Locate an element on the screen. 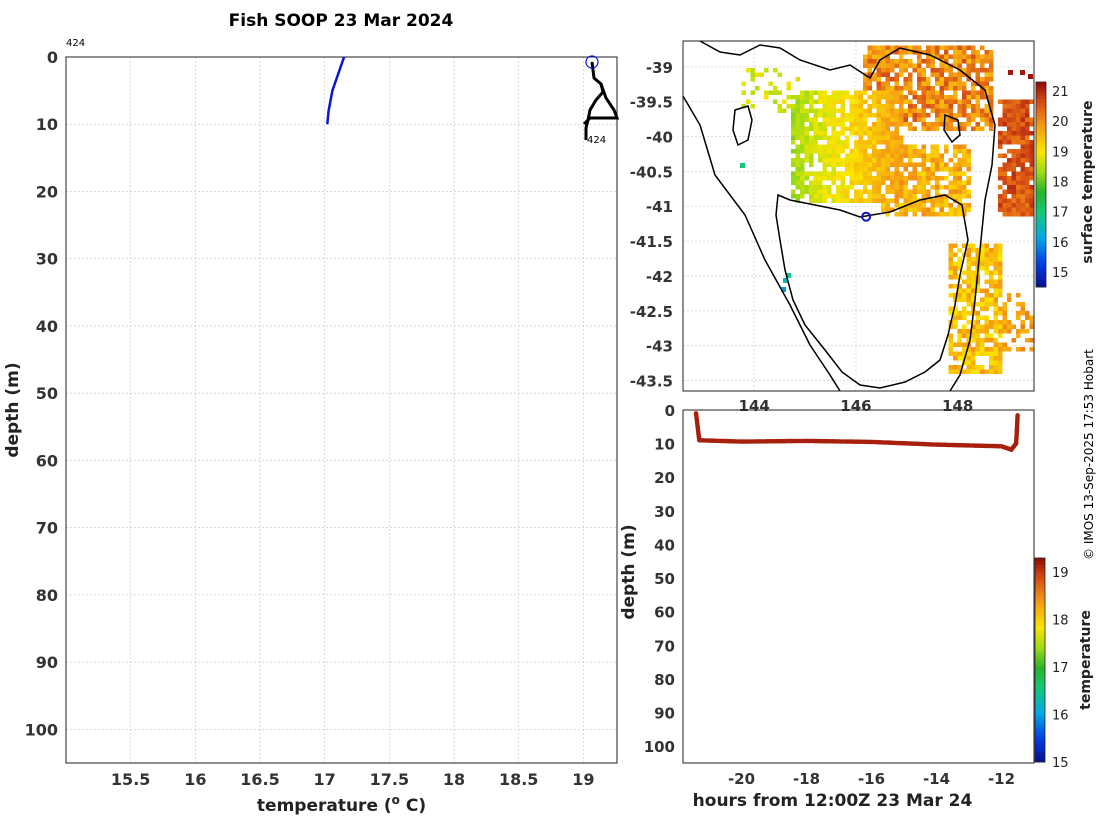 This screenshot has width=1100, height=820. map-lat-tick-label: -40 is located at coordinates (659, 138).